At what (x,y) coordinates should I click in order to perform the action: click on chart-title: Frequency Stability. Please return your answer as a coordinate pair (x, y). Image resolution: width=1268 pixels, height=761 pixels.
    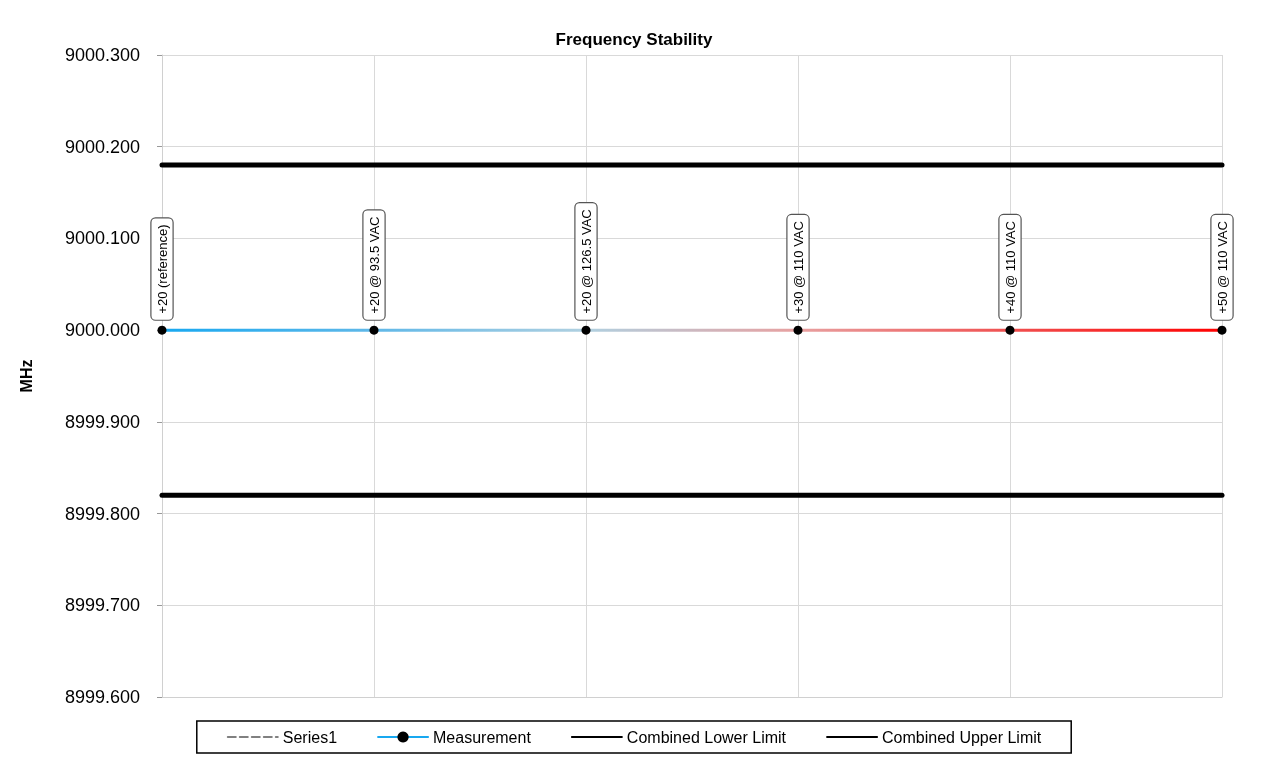
    Looking at the image, I should click on (634, 39).